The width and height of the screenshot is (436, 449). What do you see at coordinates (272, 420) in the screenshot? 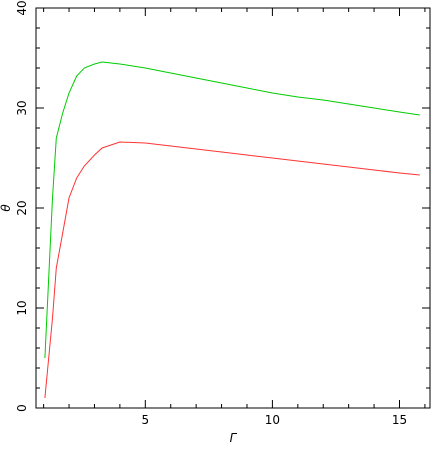
I see `x-tick-label: 10` at bounding box center [272, 420].